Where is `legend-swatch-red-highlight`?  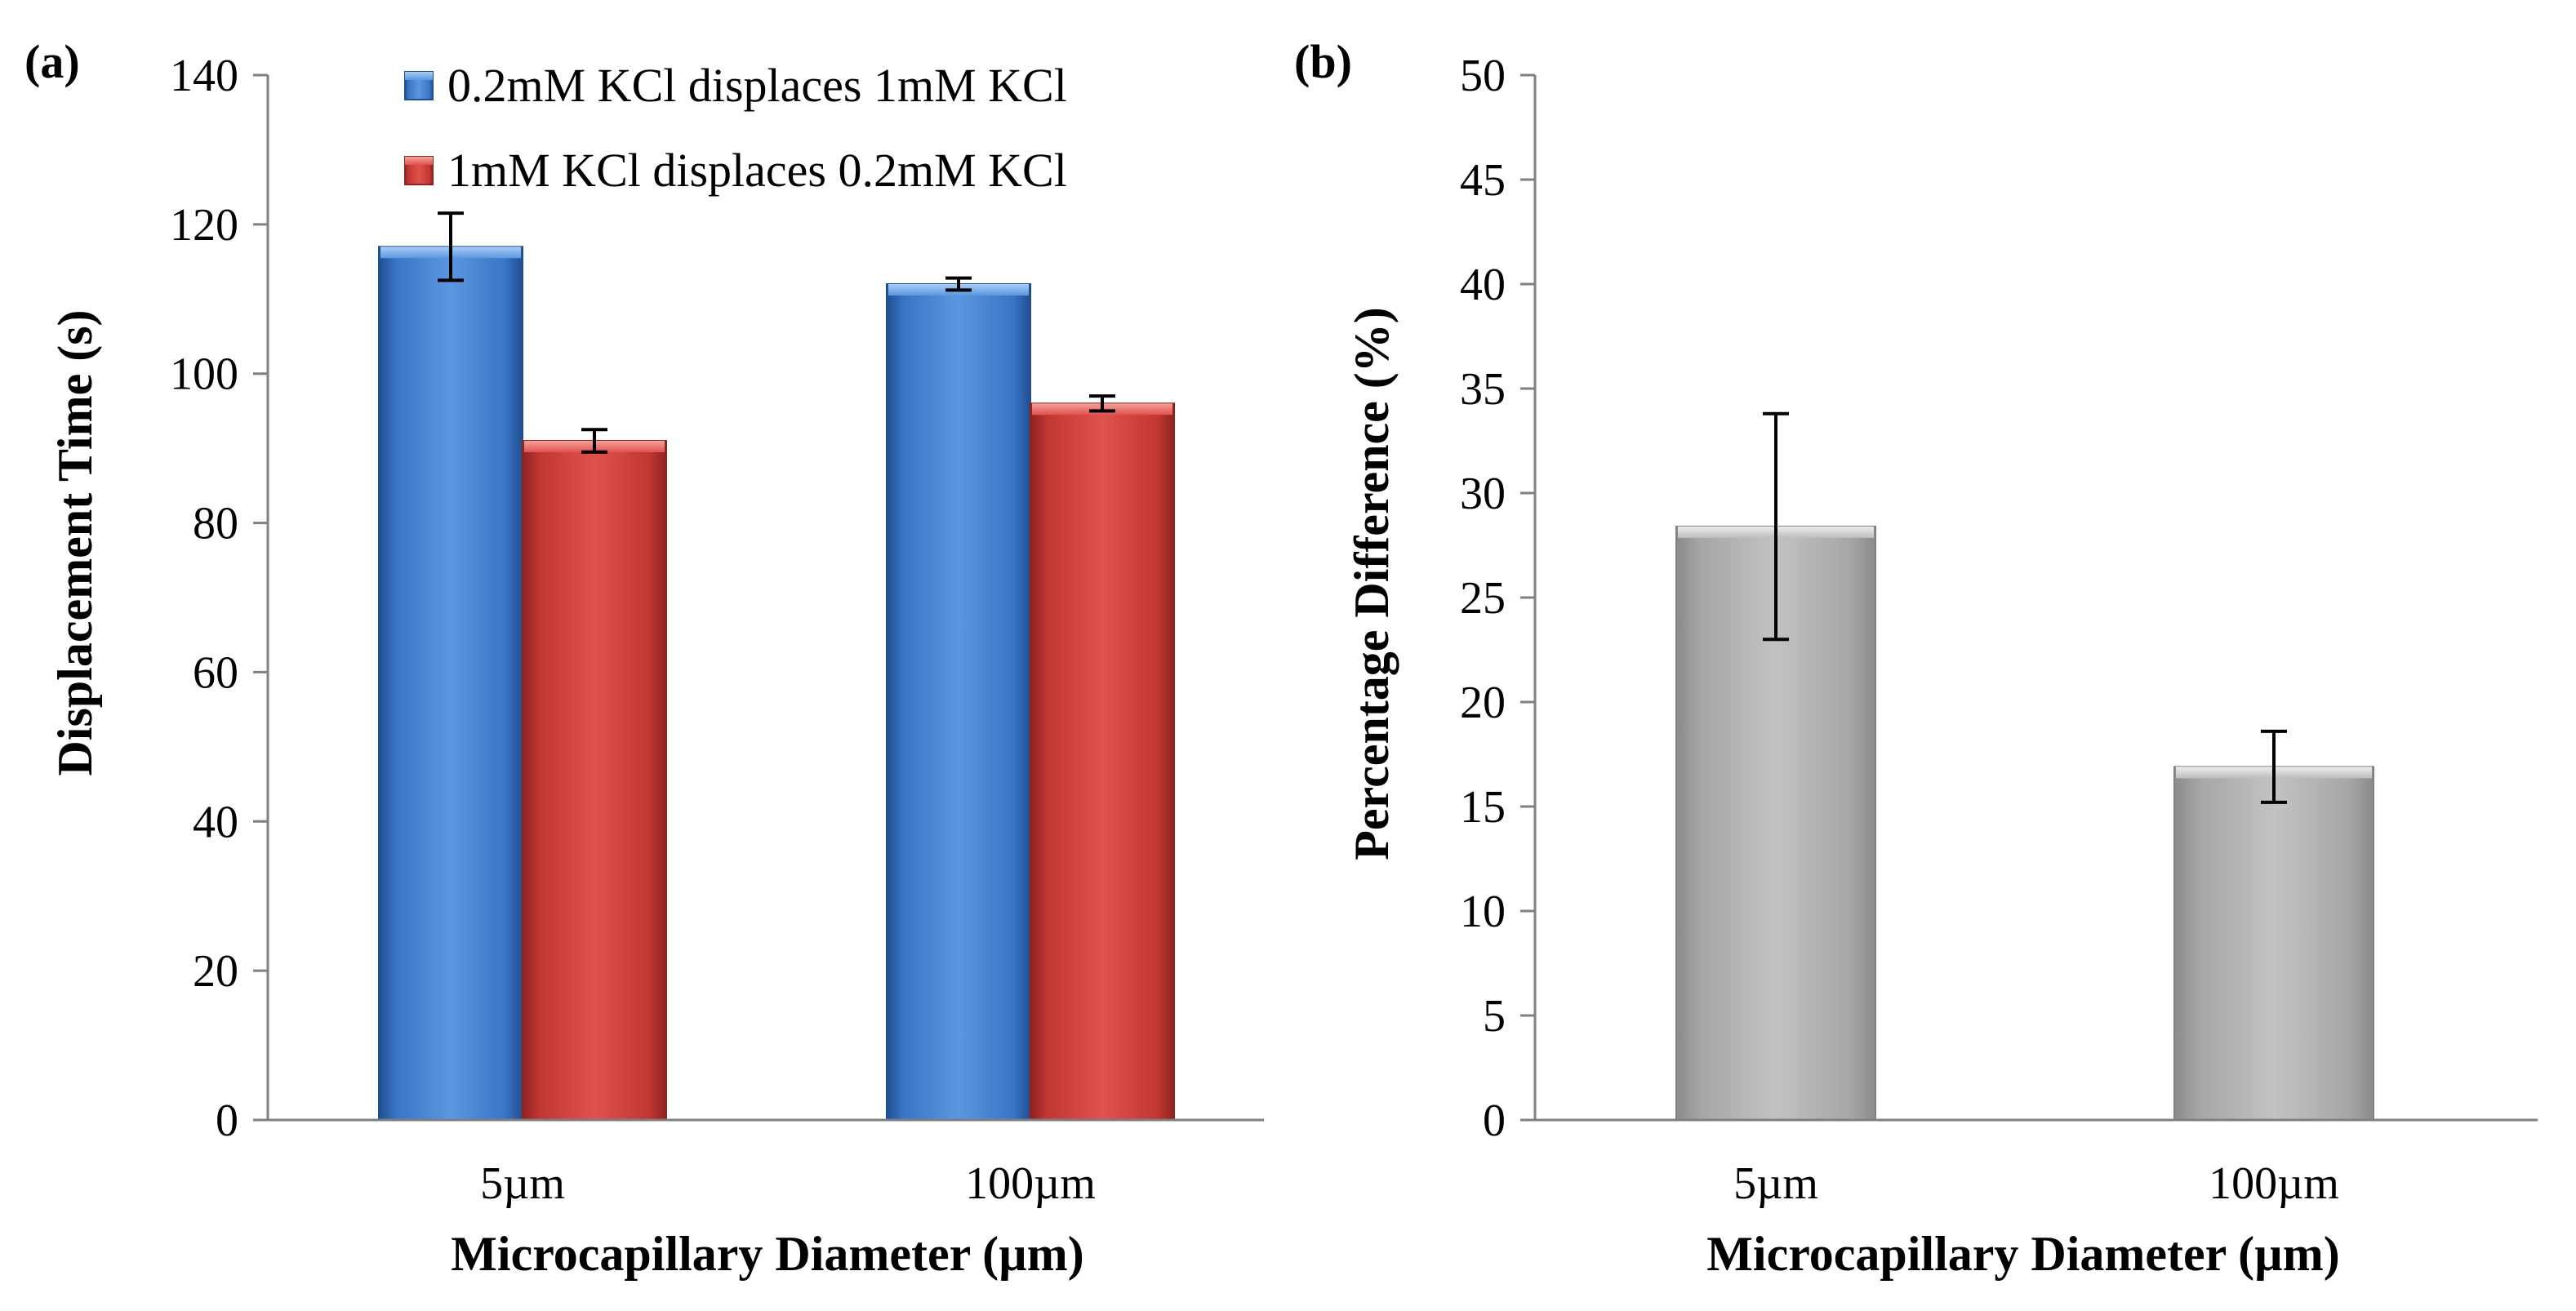
legend-swatch-red-highlight is located at coordinates (419, 161).